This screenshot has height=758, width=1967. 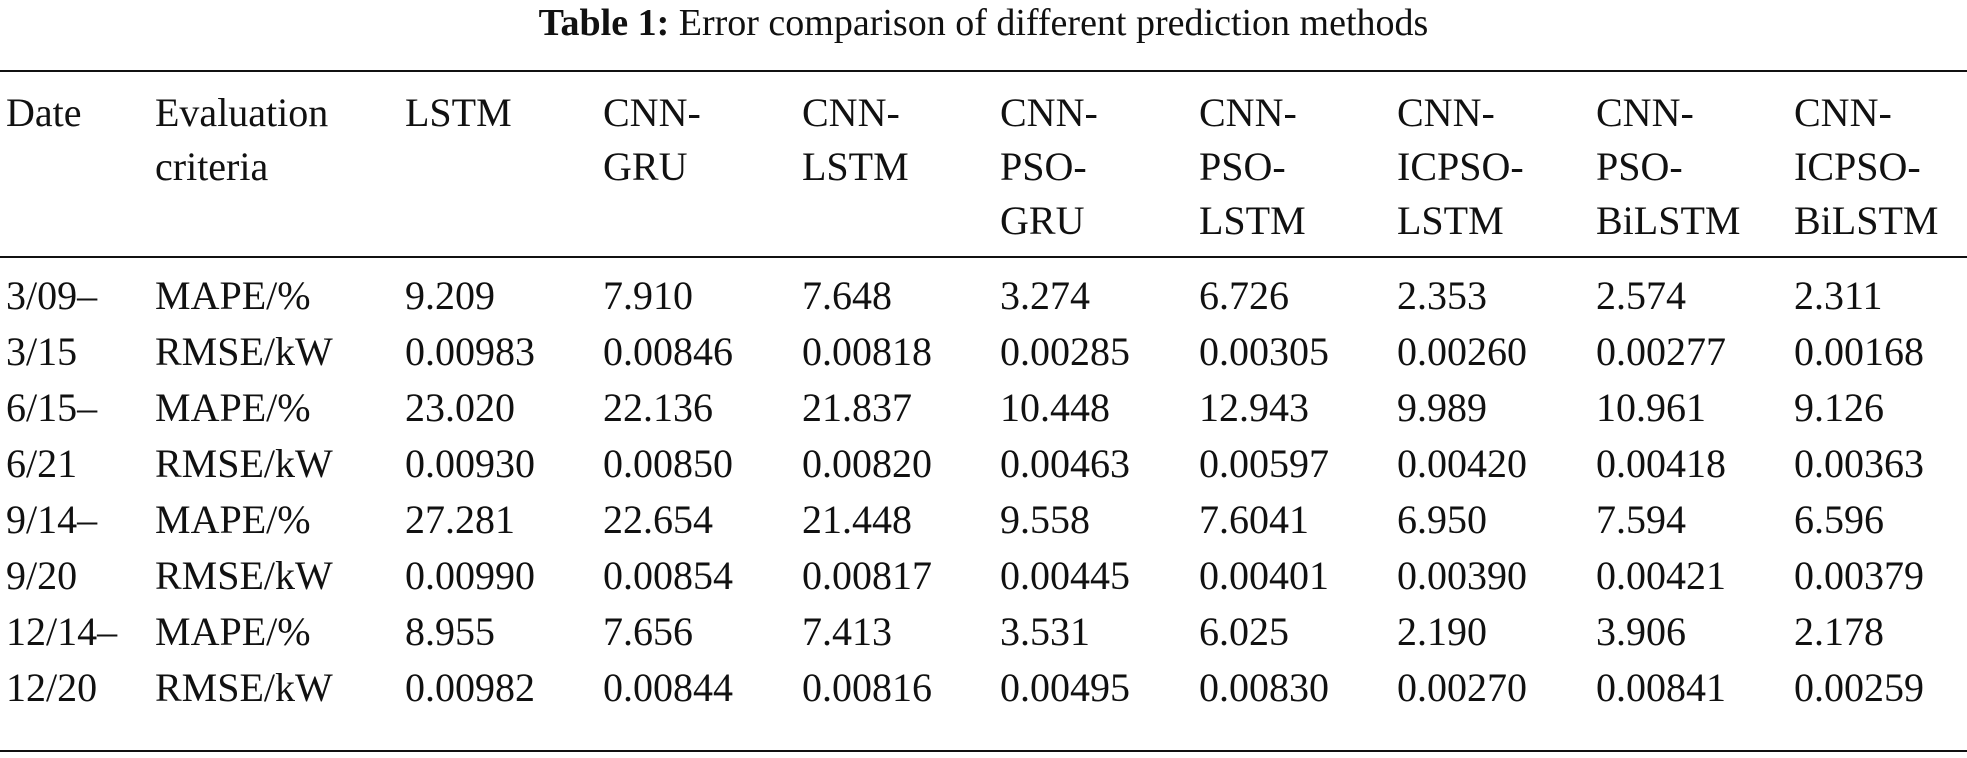 I want to click on table-bottom-rule, so click(x=983, y=751).